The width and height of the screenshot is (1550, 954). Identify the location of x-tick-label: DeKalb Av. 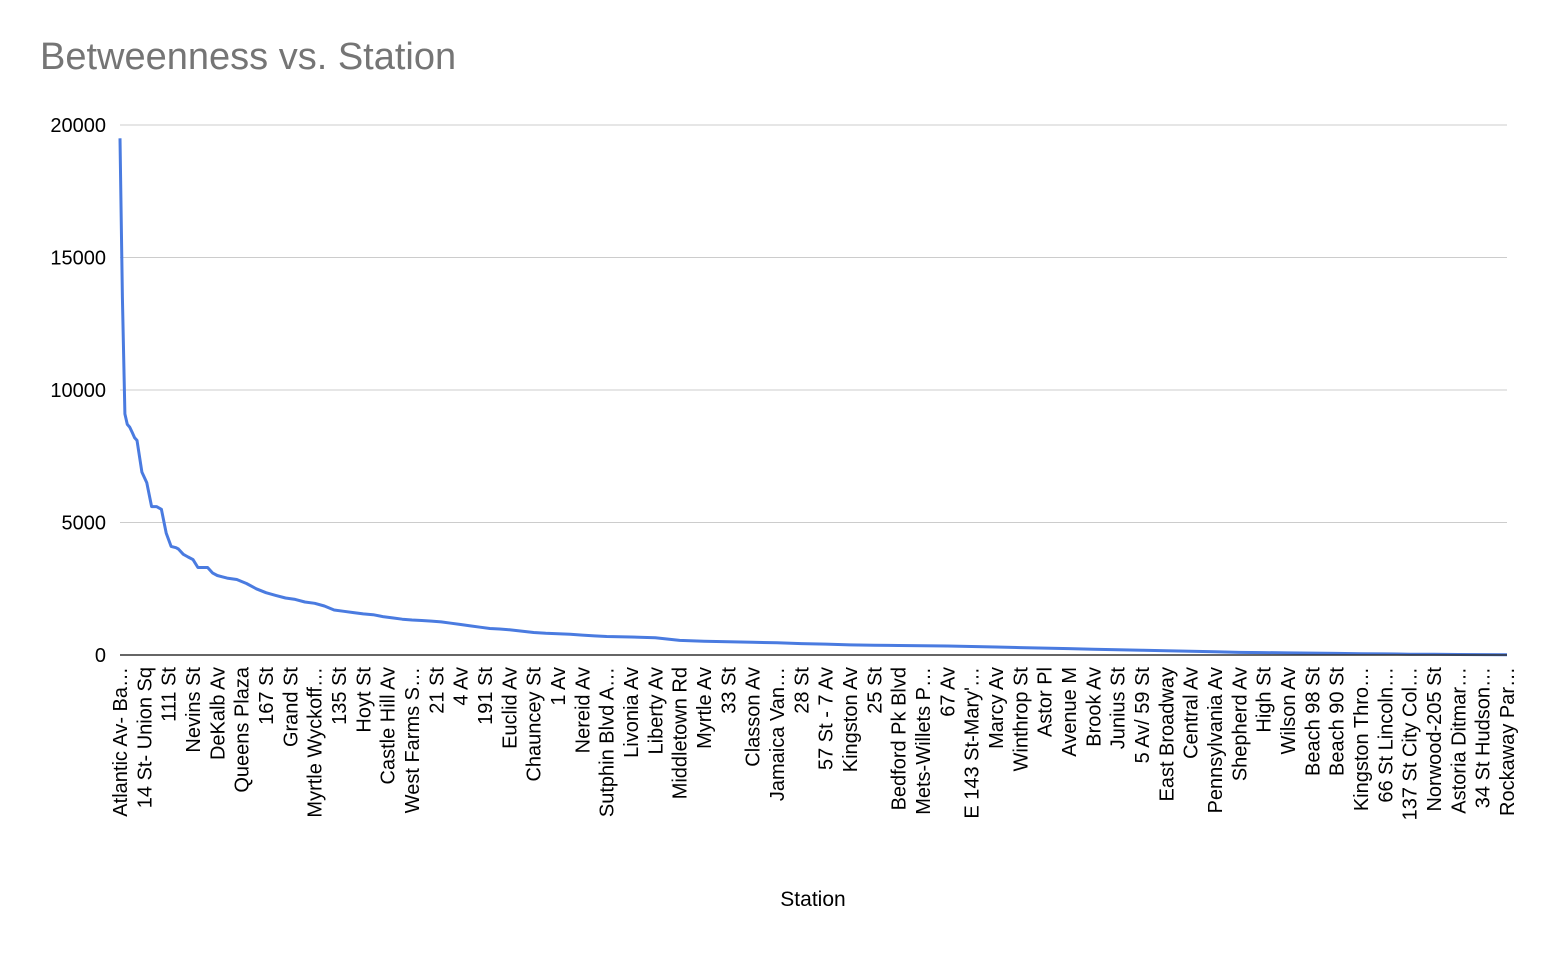
(218, 713).